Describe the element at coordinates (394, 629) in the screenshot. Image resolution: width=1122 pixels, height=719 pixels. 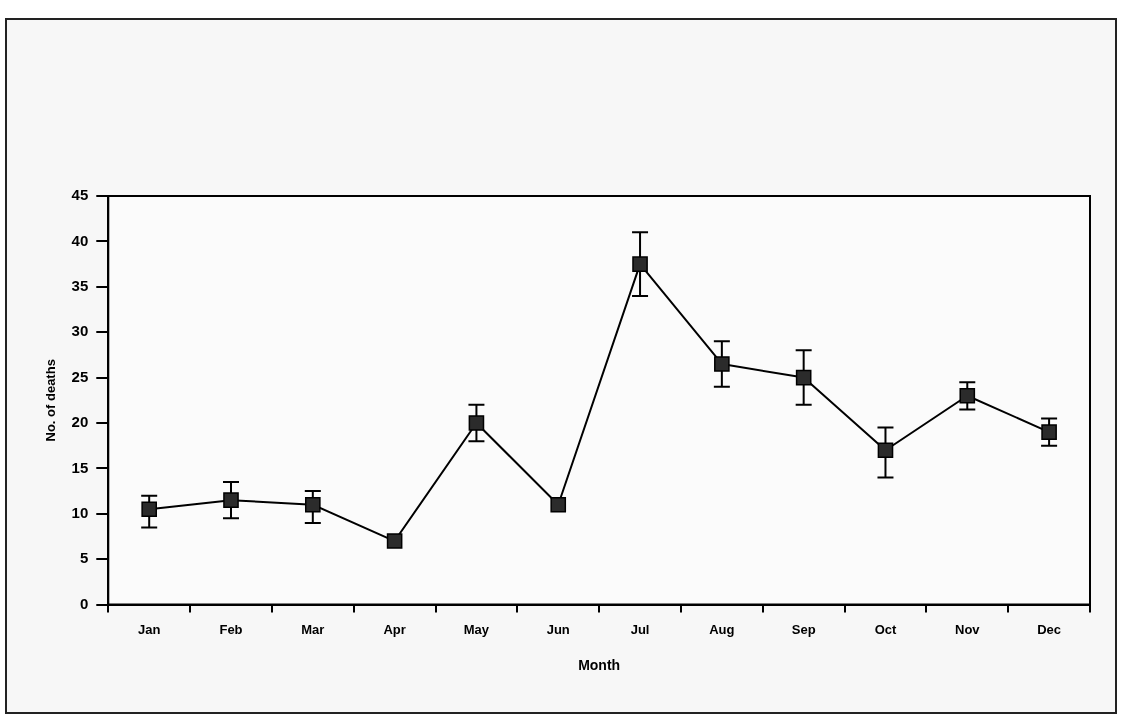
I see `x-tick-label: Apr` at that location.